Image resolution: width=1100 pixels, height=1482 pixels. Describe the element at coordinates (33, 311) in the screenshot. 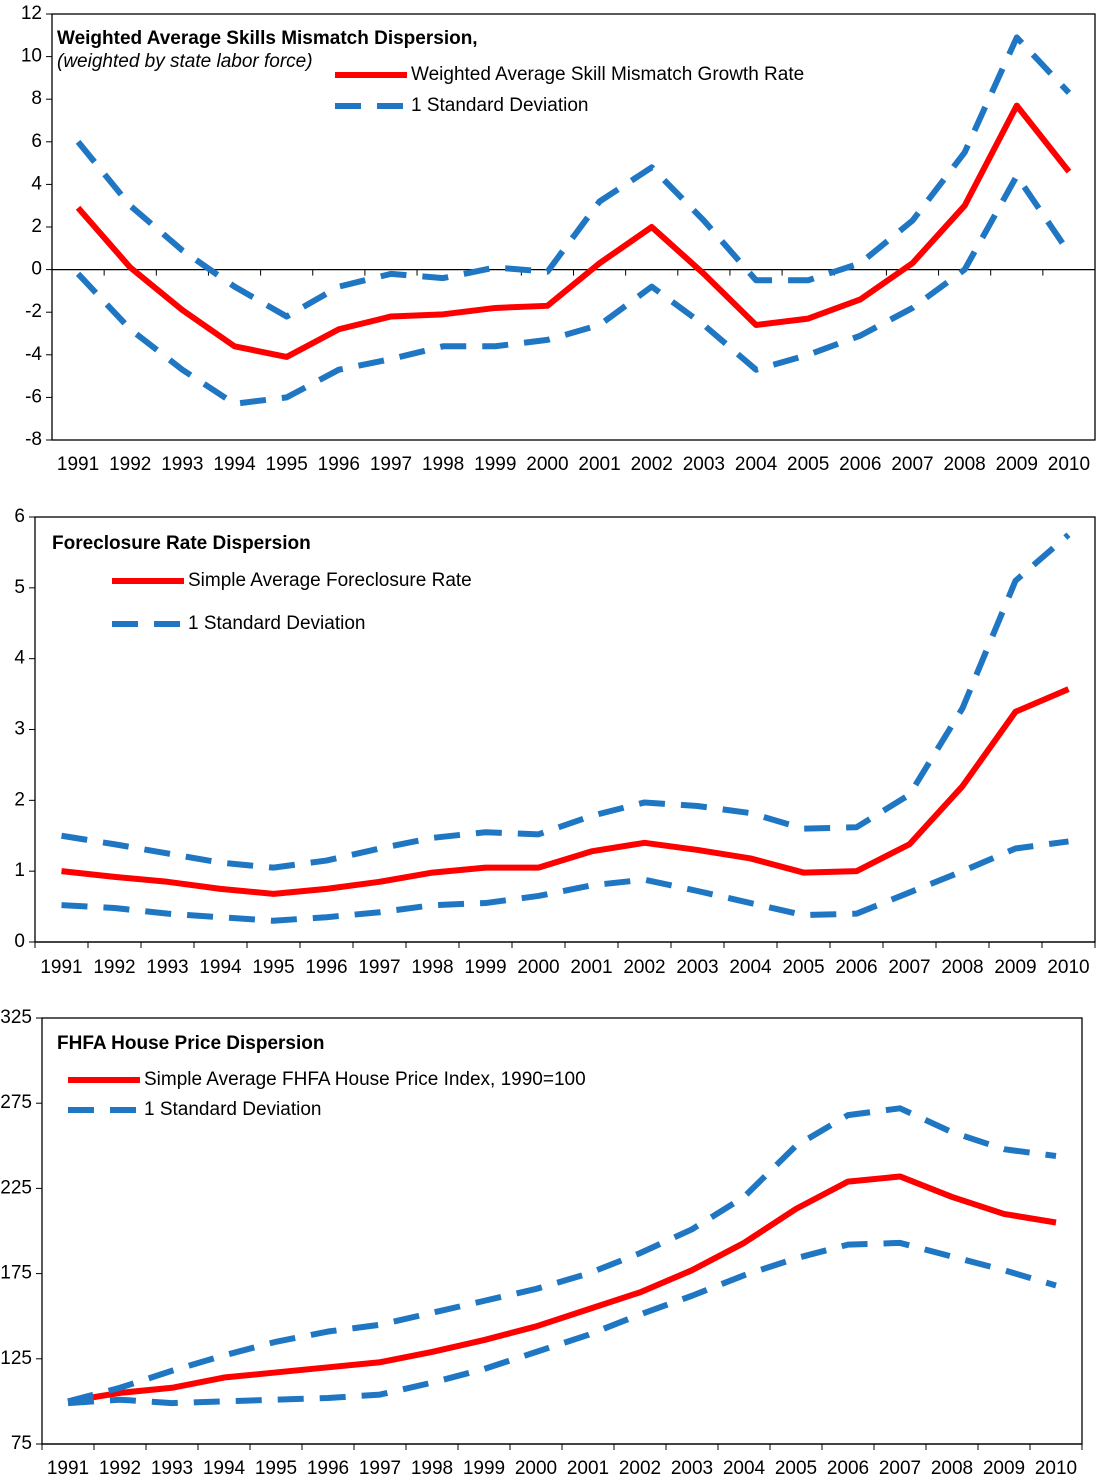

I see `y-tick-label: -2` at that location.